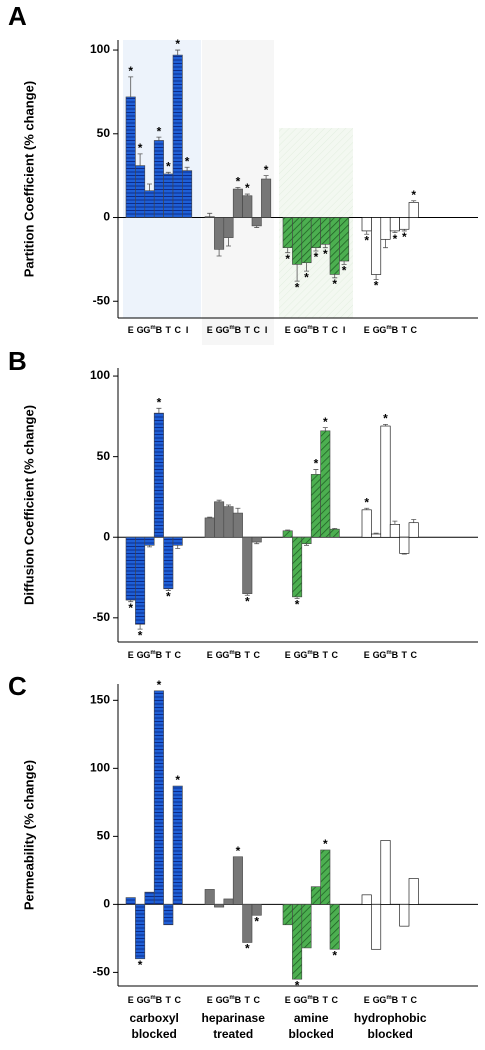 The height and width of the screenshot is (1050, 485). I want to click on group-label: hydrophobic, so click(390, 1018).